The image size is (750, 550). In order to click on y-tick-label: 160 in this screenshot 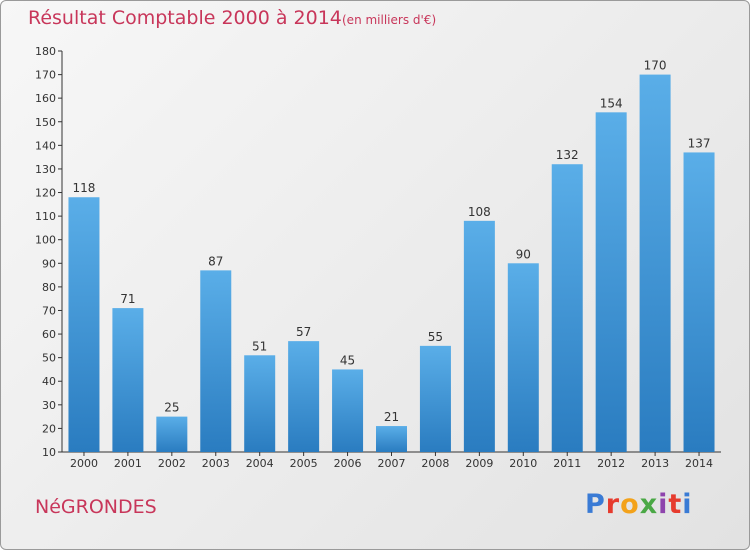, I will do `click(45, 98)`.